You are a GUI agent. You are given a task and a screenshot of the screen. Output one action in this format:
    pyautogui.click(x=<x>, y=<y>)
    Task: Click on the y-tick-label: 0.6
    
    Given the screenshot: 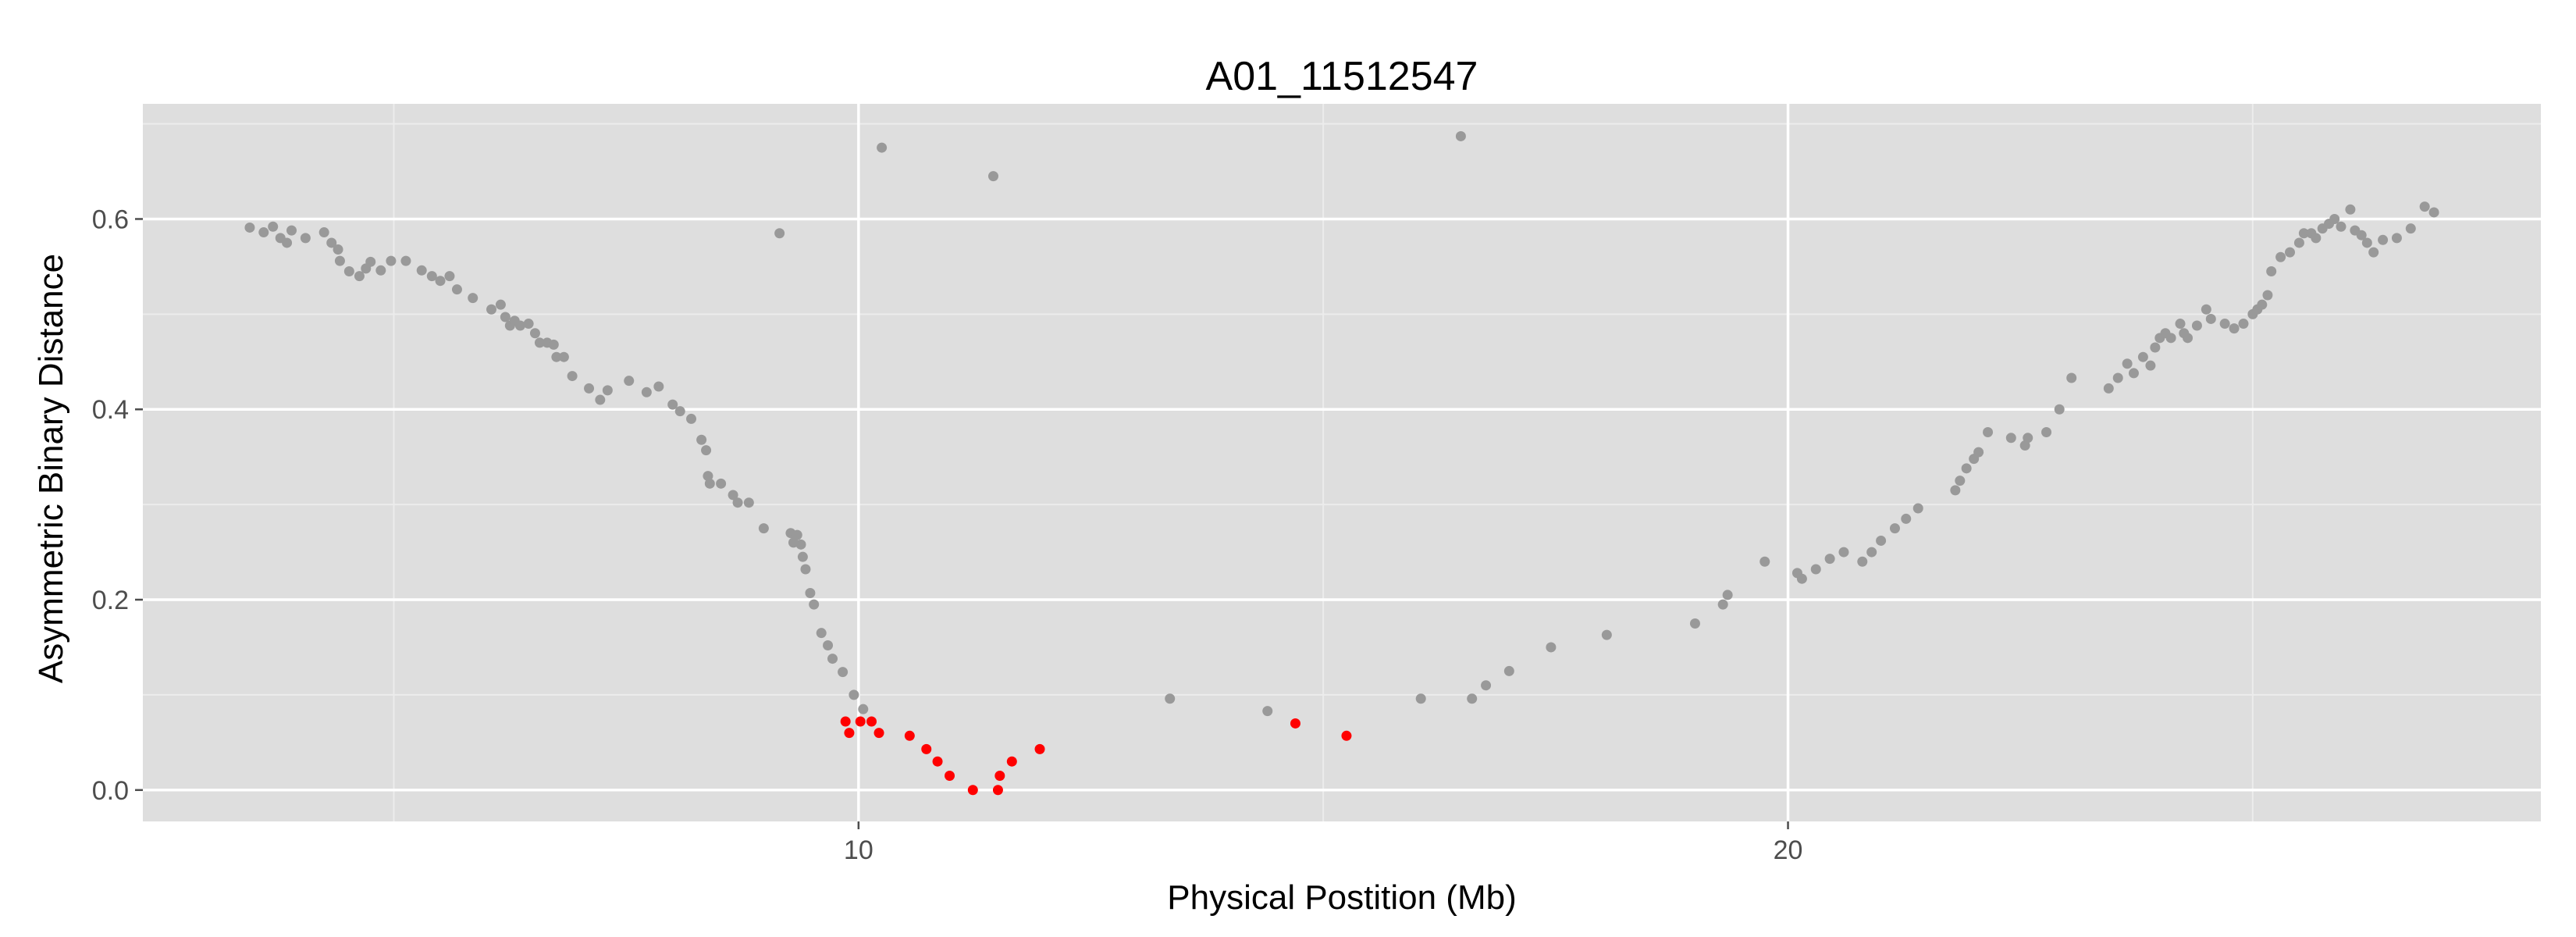 What is the action you would take?
    pyautogui.click(x=110, y=219)
    